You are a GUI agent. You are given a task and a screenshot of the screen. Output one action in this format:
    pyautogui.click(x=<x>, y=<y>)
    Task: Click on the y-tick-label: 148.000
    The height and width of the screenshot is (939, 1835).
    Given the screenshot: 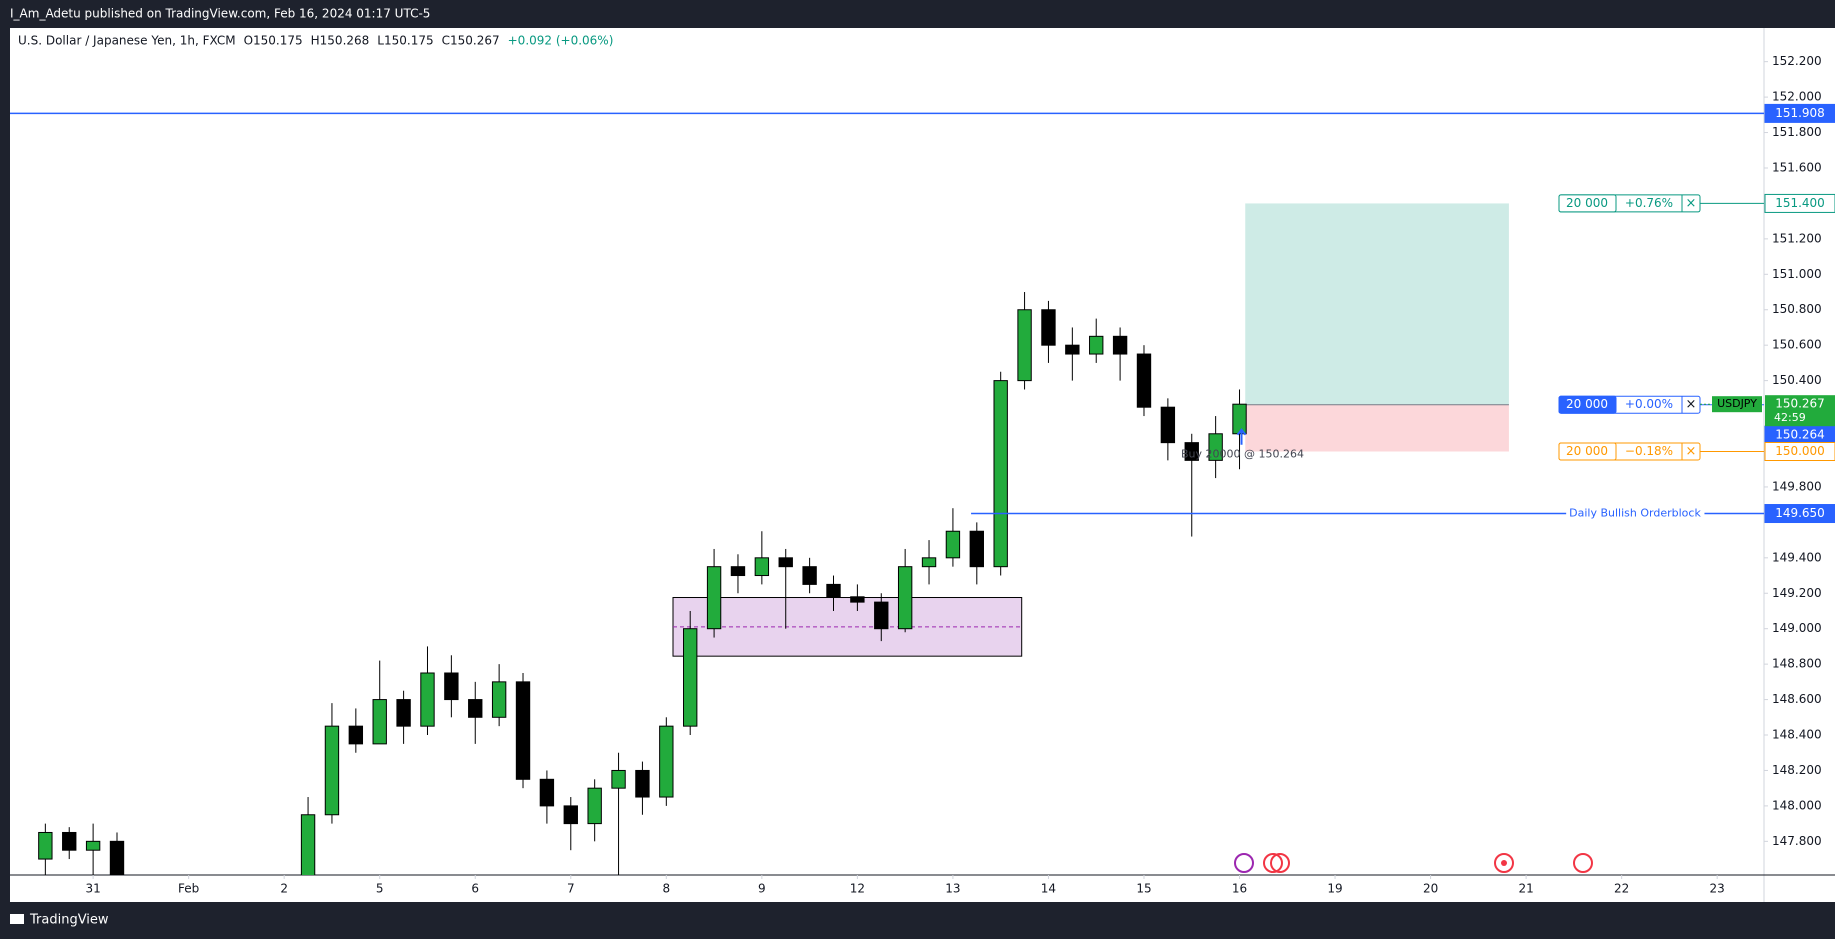 What is the action you would take?
    pyautogui.click(x=1797, y=805)
    